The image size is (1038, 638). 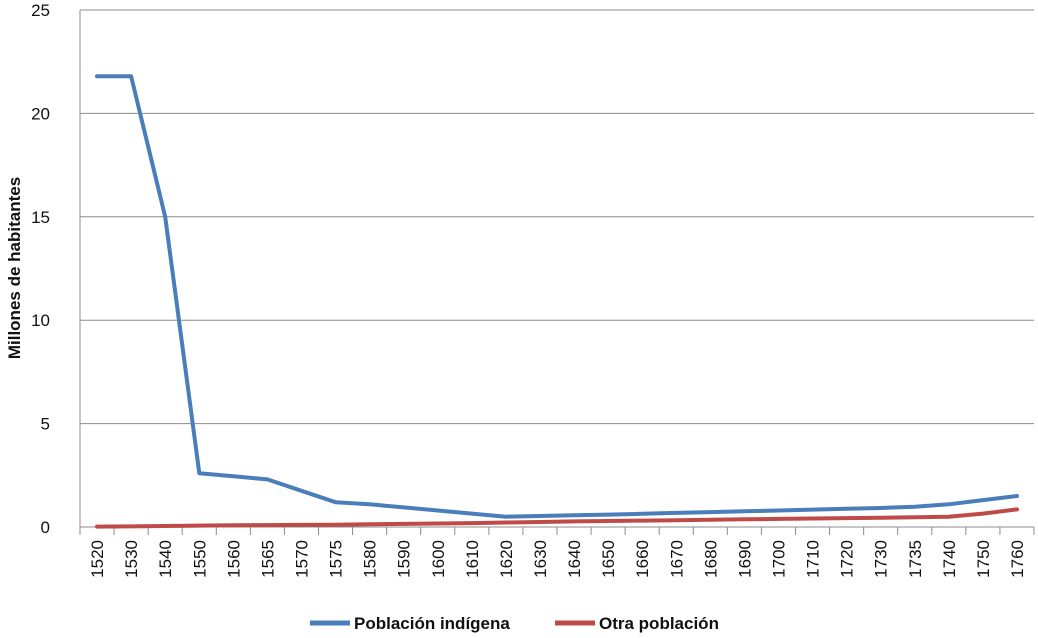 What do you see at coordinates (336, 559) in the screenshot?
I see `x-tick-label: 1575` at bounding box center [336, 559].